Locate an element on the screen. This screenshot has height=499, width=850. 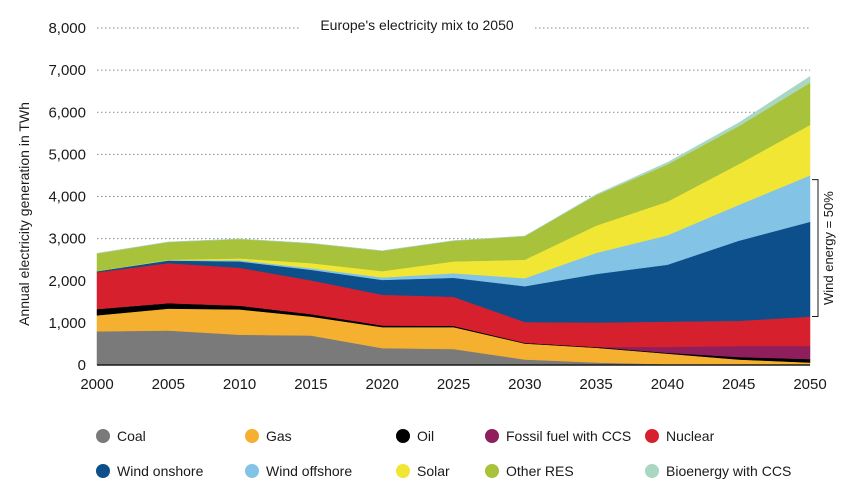
legend-label: Wind onshore is located at coordinates (160, 471).